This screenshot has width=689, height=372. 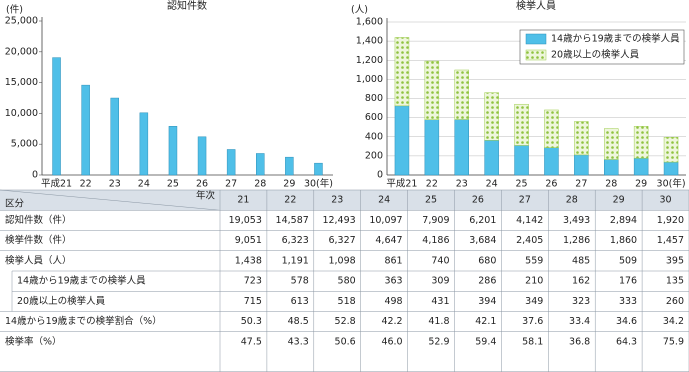 I want to click on axis-unit: (人), so click(x=359, y=10).